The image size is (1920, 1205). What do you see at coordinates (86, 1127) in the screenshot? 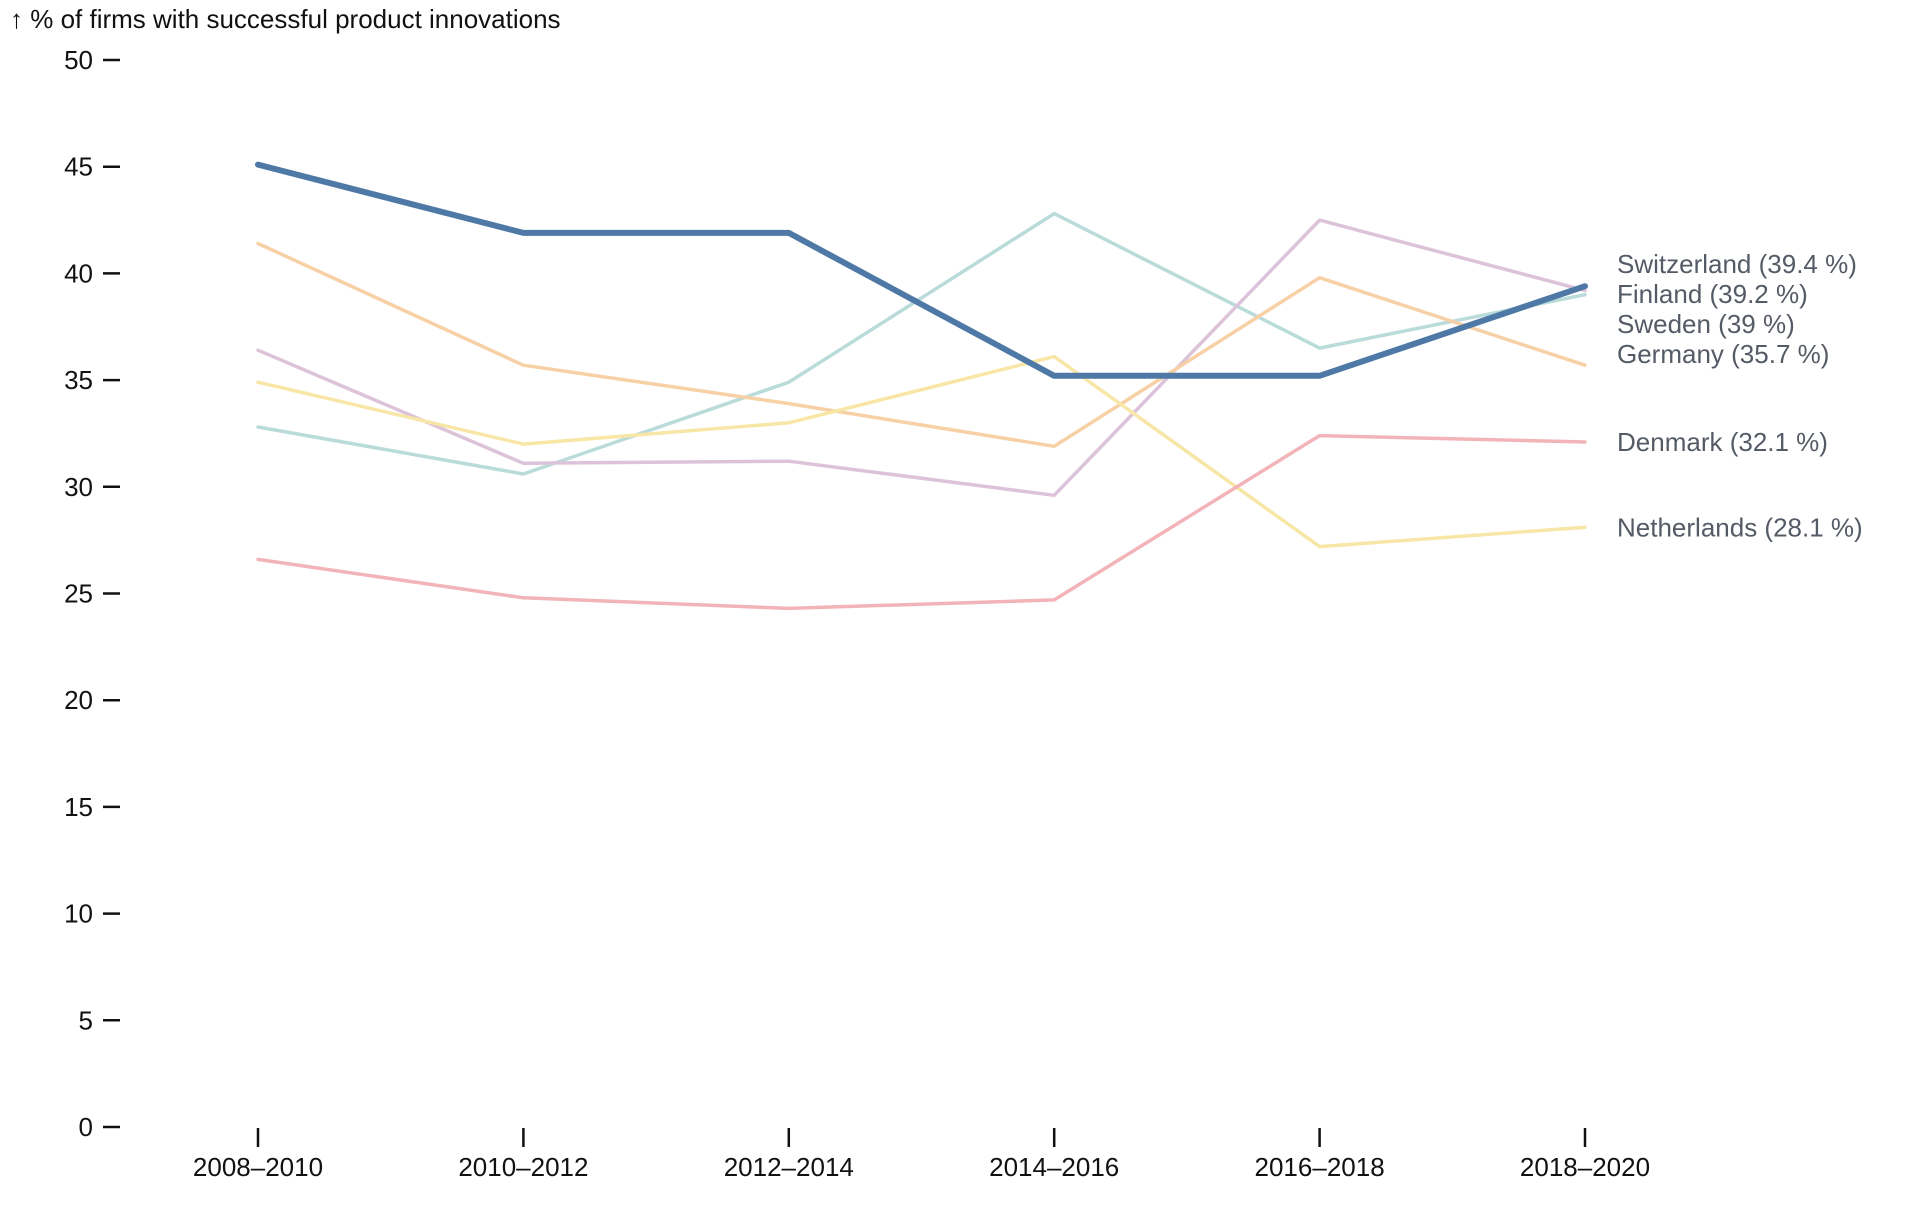
I see `y-tick-label: 0` at bounding box center [86, 1127].